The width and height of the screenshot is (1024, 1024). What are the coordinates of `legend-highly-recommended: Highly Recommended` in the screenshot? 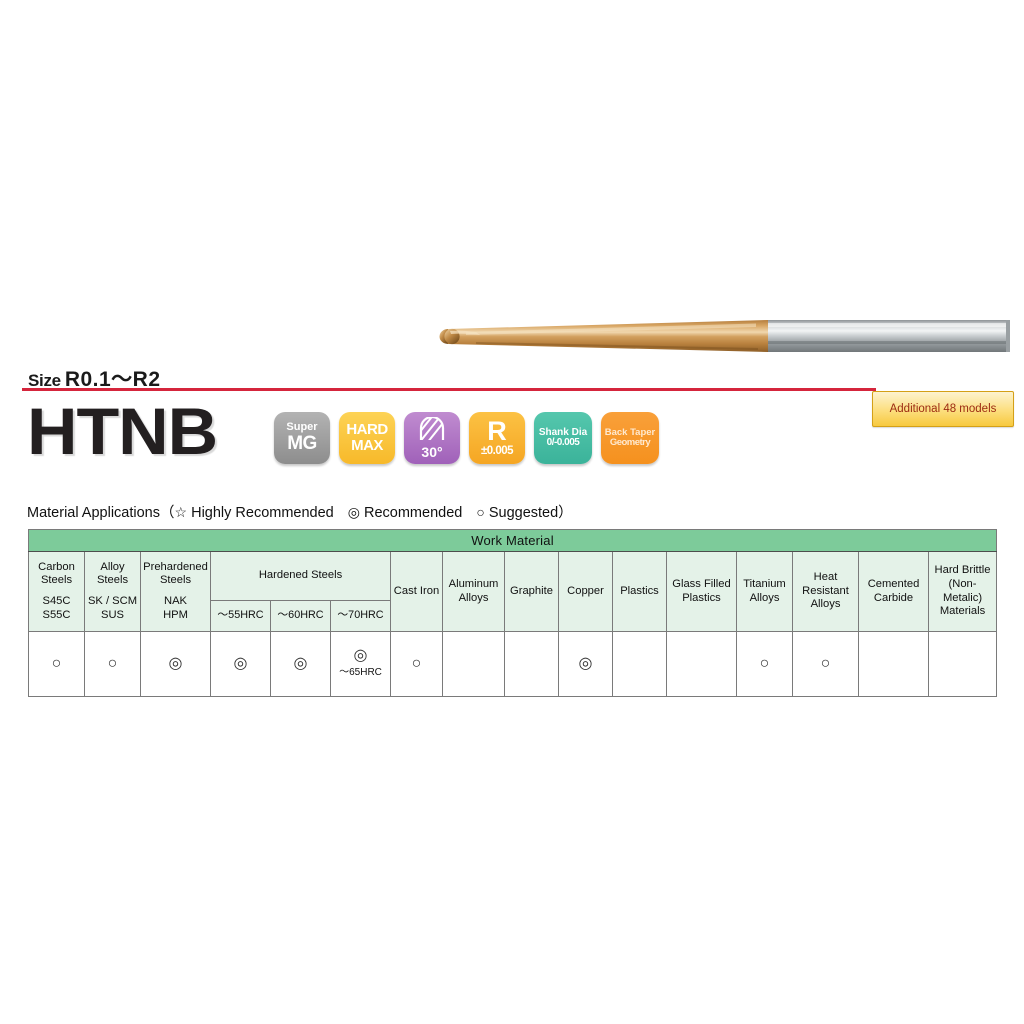 It's located at (262, 513).